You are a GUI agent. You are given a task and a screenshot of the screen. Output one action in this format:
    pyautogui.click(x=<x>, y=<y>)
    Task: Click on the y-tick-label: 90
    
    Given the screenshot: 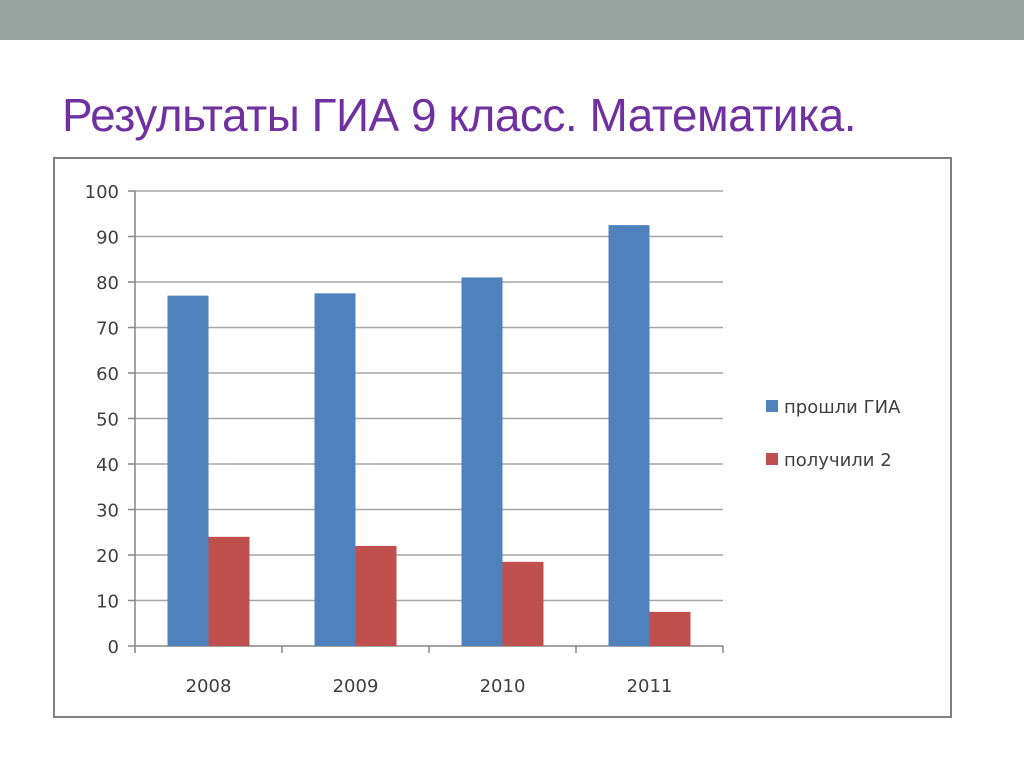 What is the action you would take?
    pyautogui.click(x=107, y=238)
    